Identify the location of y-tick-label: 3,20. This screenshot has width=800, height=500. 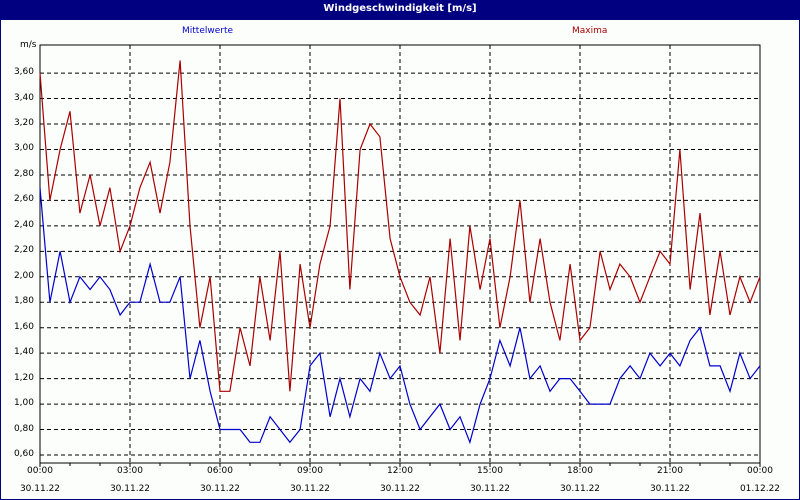
(23, 123).